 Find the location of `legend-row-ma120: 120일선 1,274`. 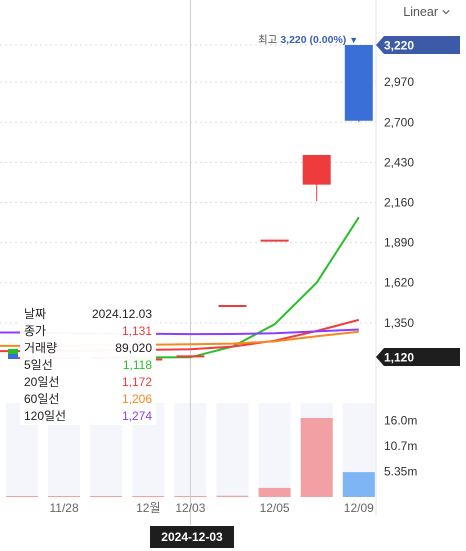

legend-row-ma120: 120일선 1,274 is located at coordinates (88, 416).